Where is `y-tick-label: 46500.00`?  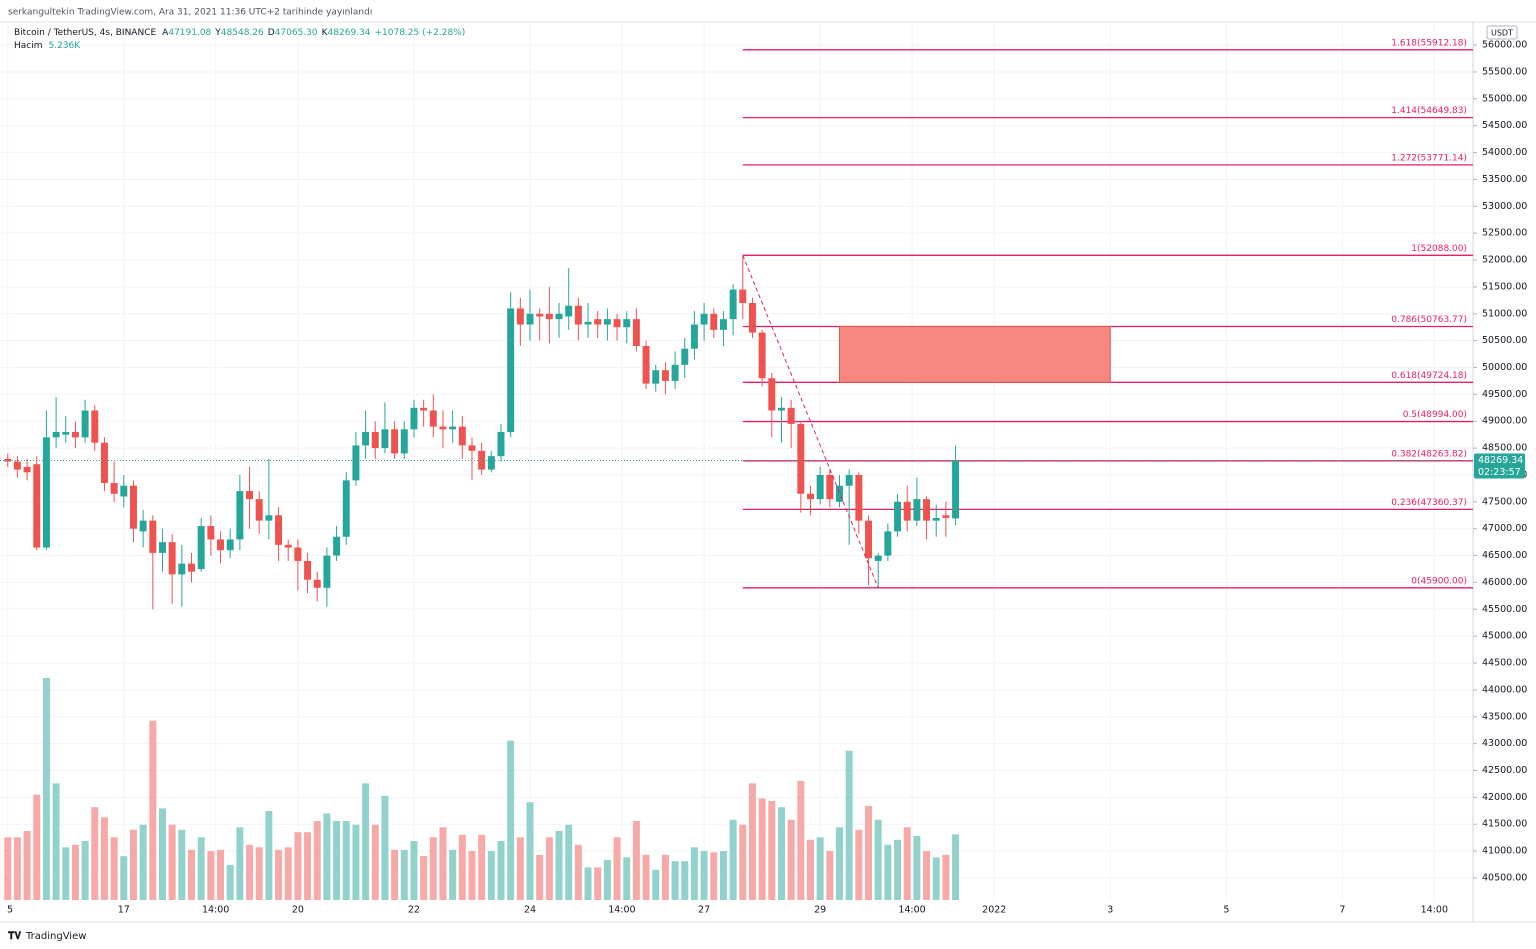 y-tick-label: 46500.00 is located at coordinates (1504, 555).